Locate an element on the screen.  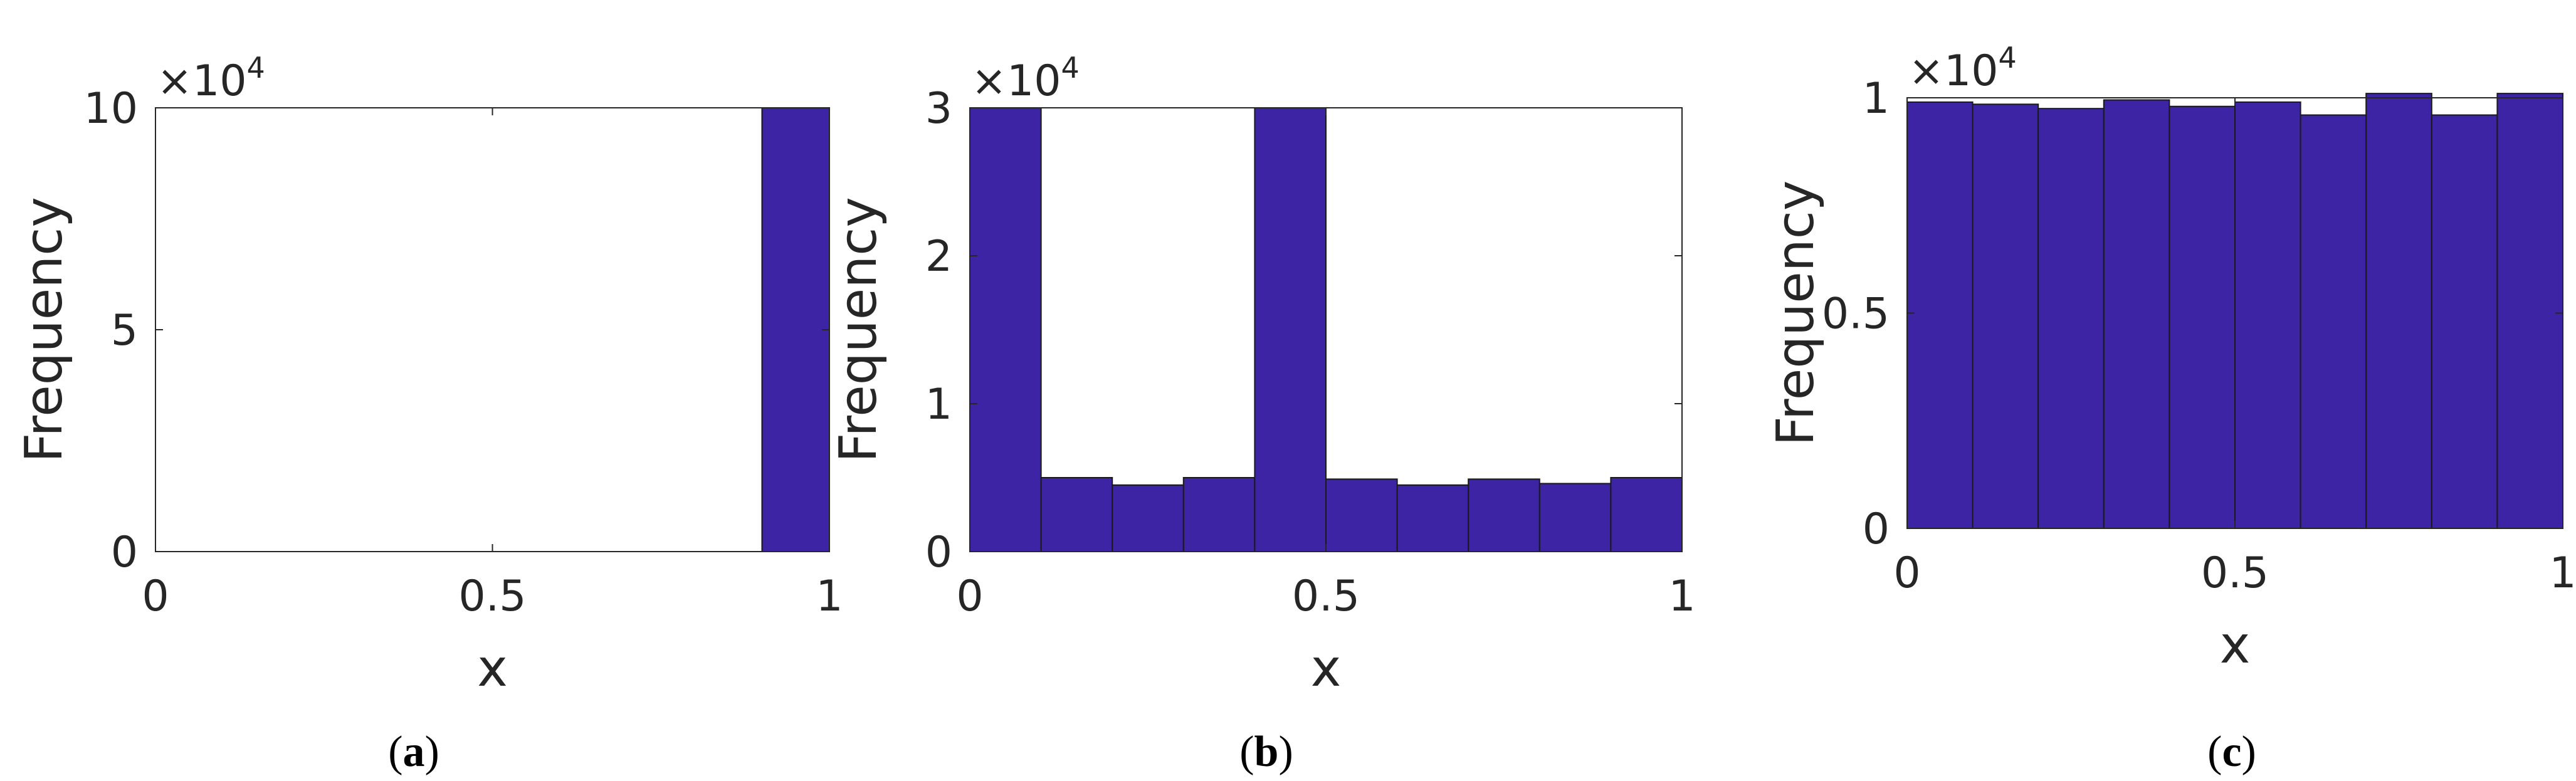
y-tick-label: 10 is located at coordinates (111, 109).